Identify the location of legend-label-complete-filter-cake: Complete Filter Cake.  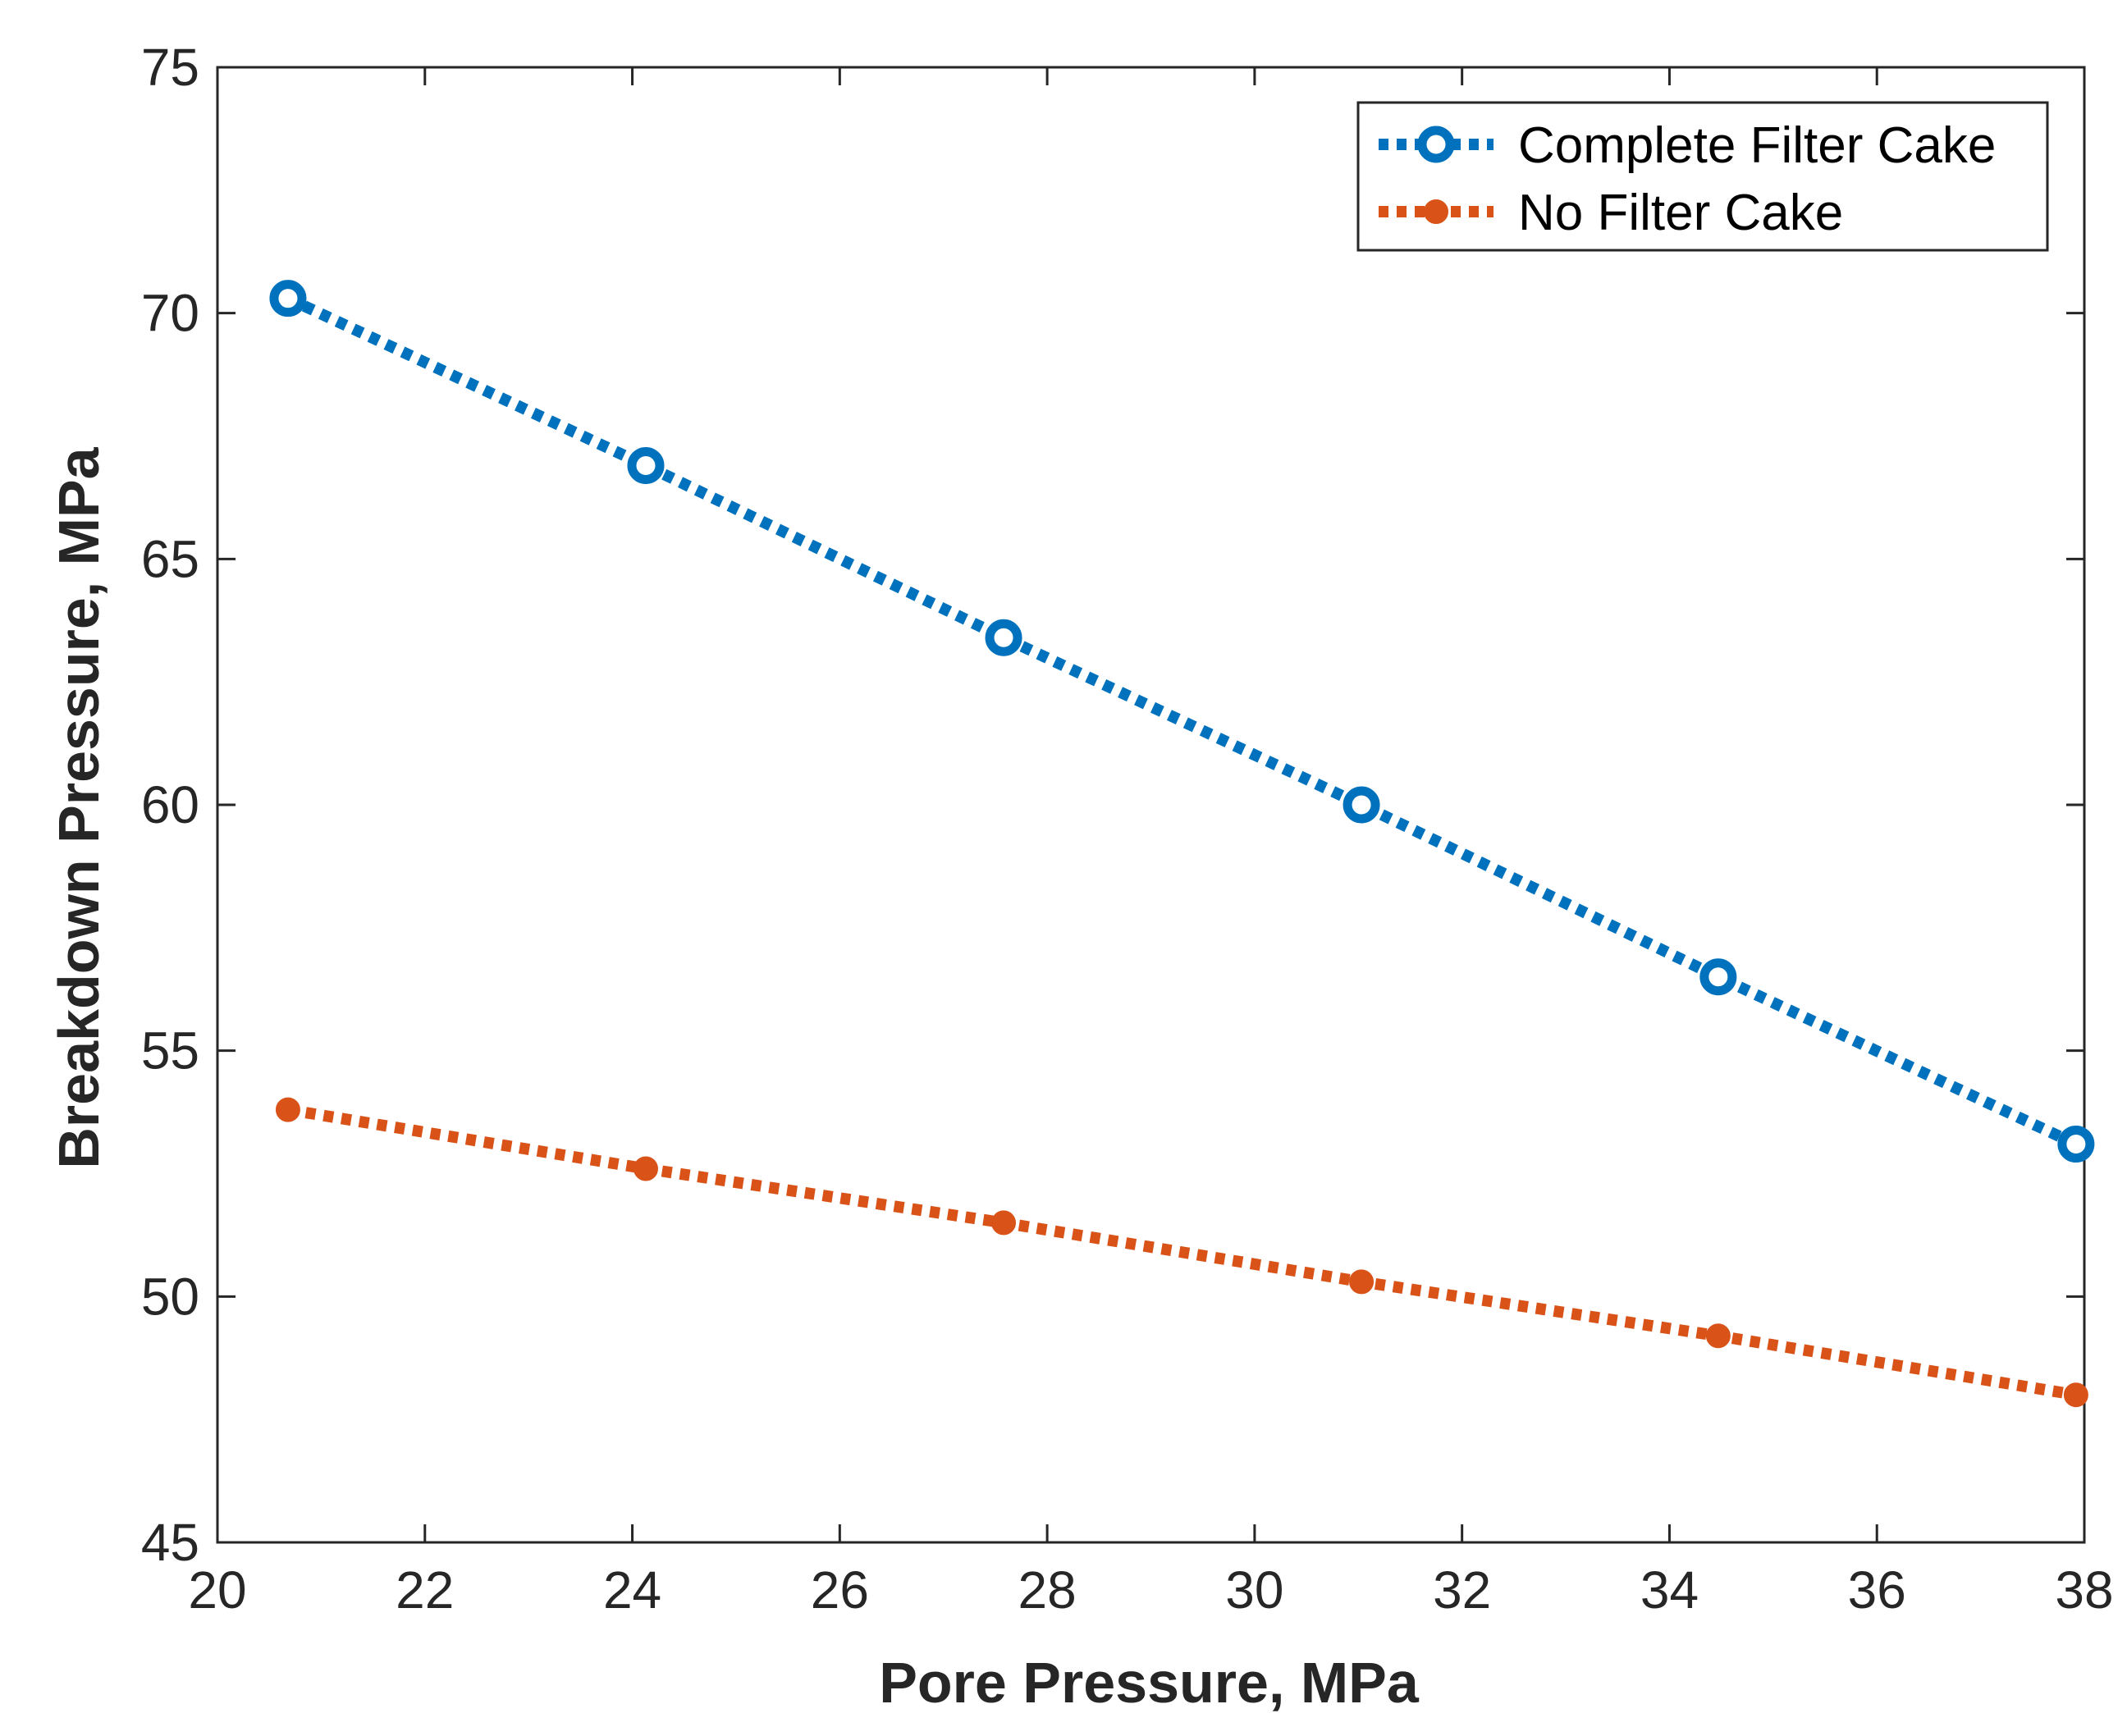
(1757, 145).